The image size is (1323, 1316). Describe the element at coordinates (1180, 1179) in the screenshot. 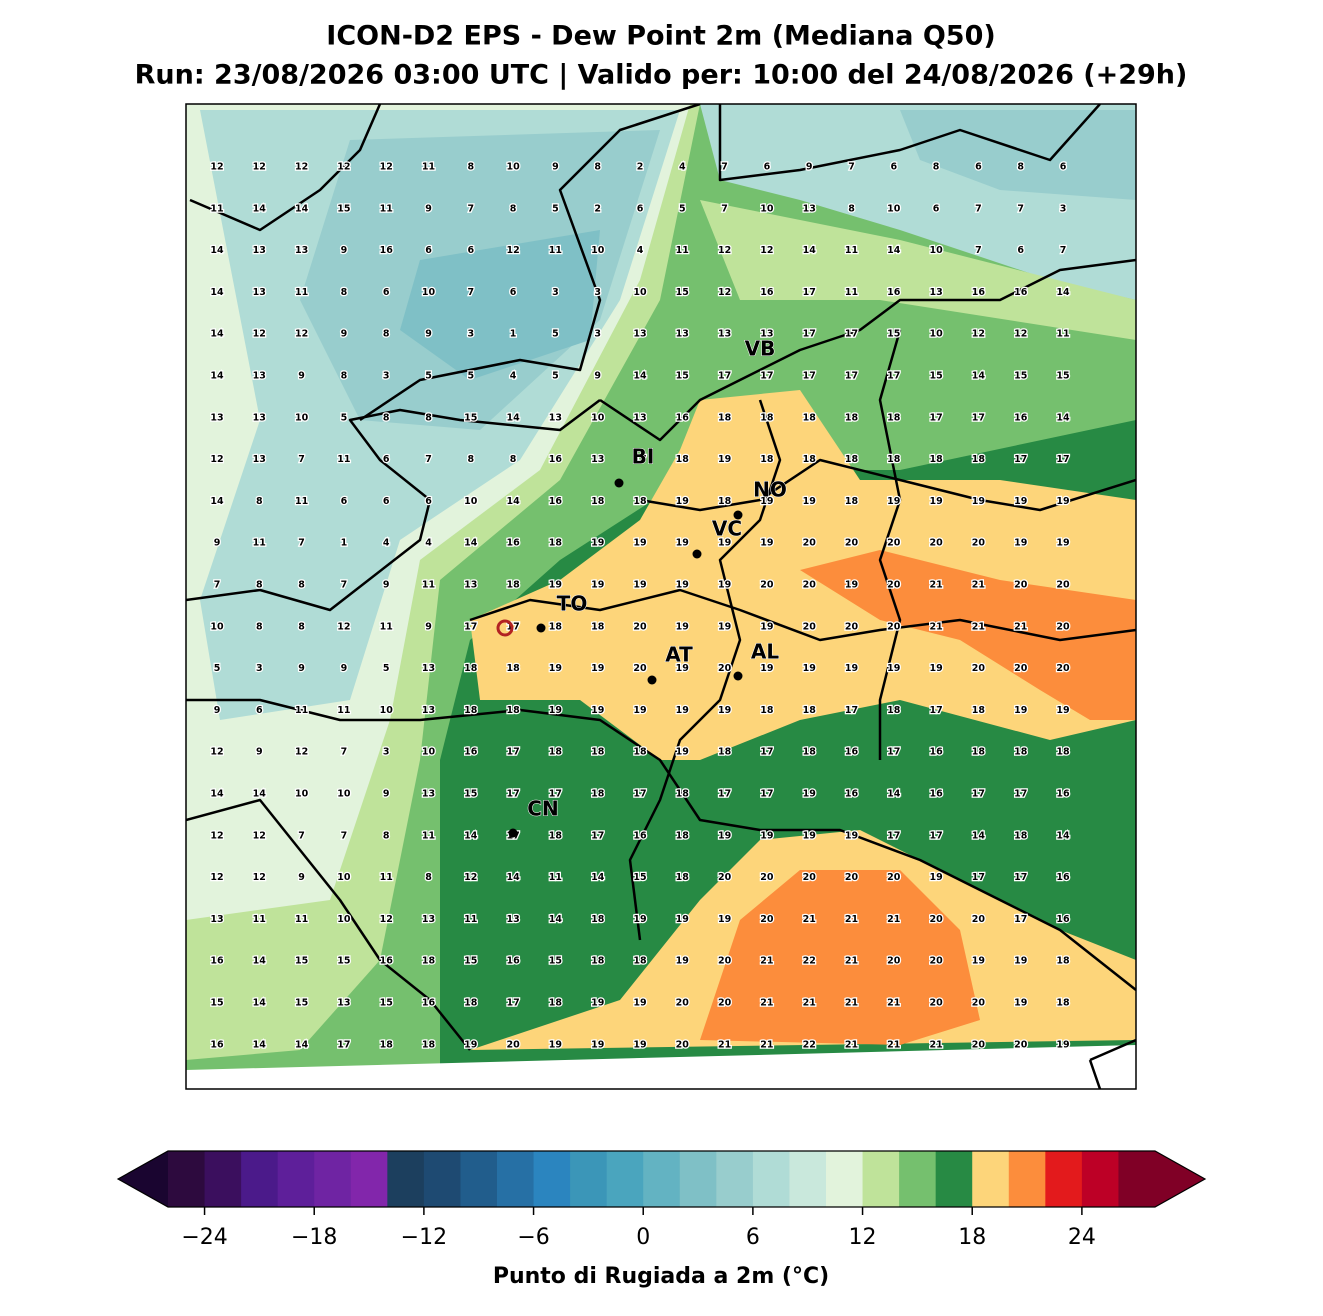

I see `colorbar-over` at that location.